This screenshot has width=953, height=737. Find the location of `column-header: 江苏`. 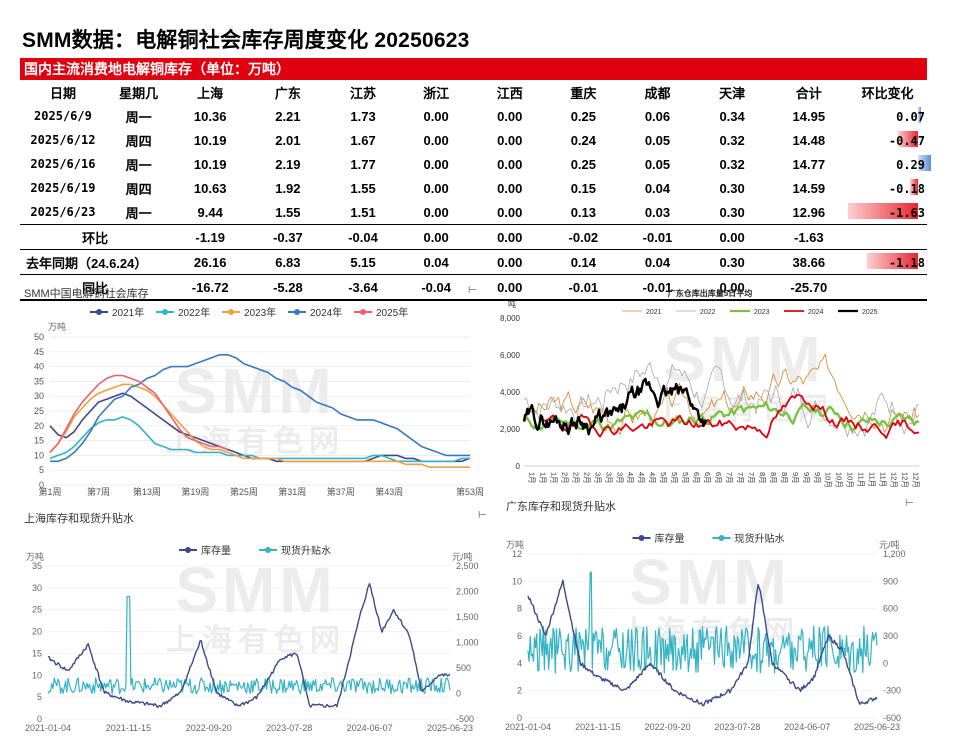

column-header: 江苏 is located at coordinates (363, 93).